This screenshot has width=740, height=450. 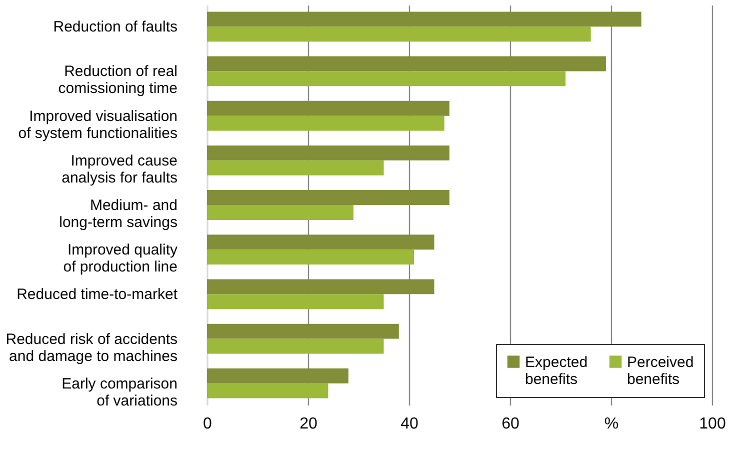 I want to click on x-tick-label: 40, so click(x=409, y=424).